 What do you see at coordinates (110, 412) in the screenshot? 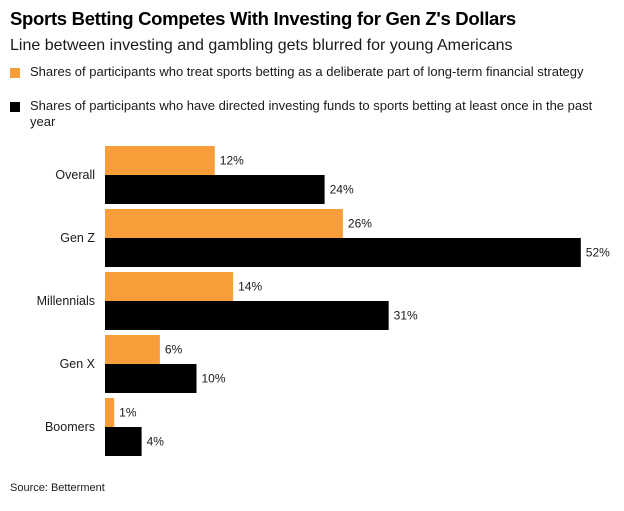
I see `bar-boomers-strategy` at bounding box center [110, 412].